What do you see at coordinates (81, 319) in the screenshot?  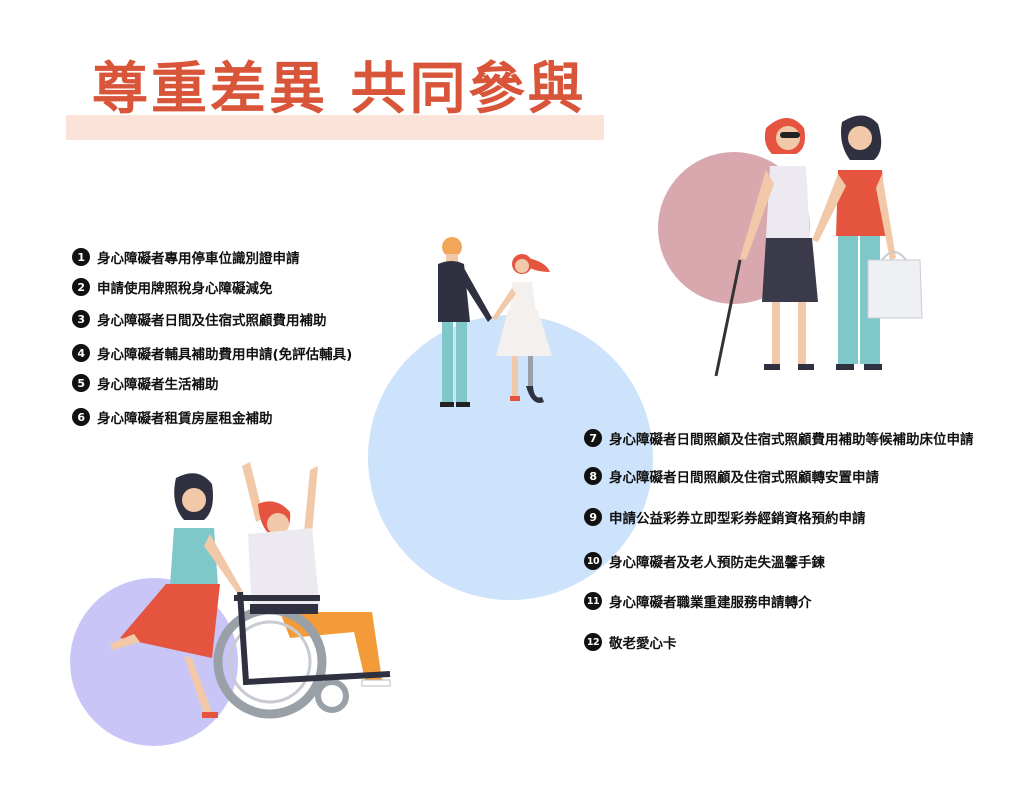 I see `number-badge: 3` at bounding box center [81, 319].